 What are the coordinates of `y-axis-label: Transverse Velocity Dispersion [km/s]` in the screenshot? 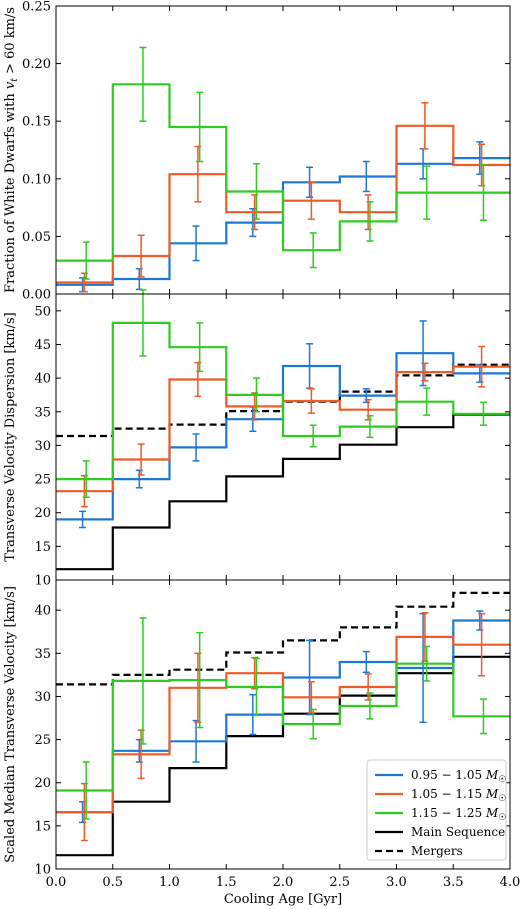 It's located at (10, 436).